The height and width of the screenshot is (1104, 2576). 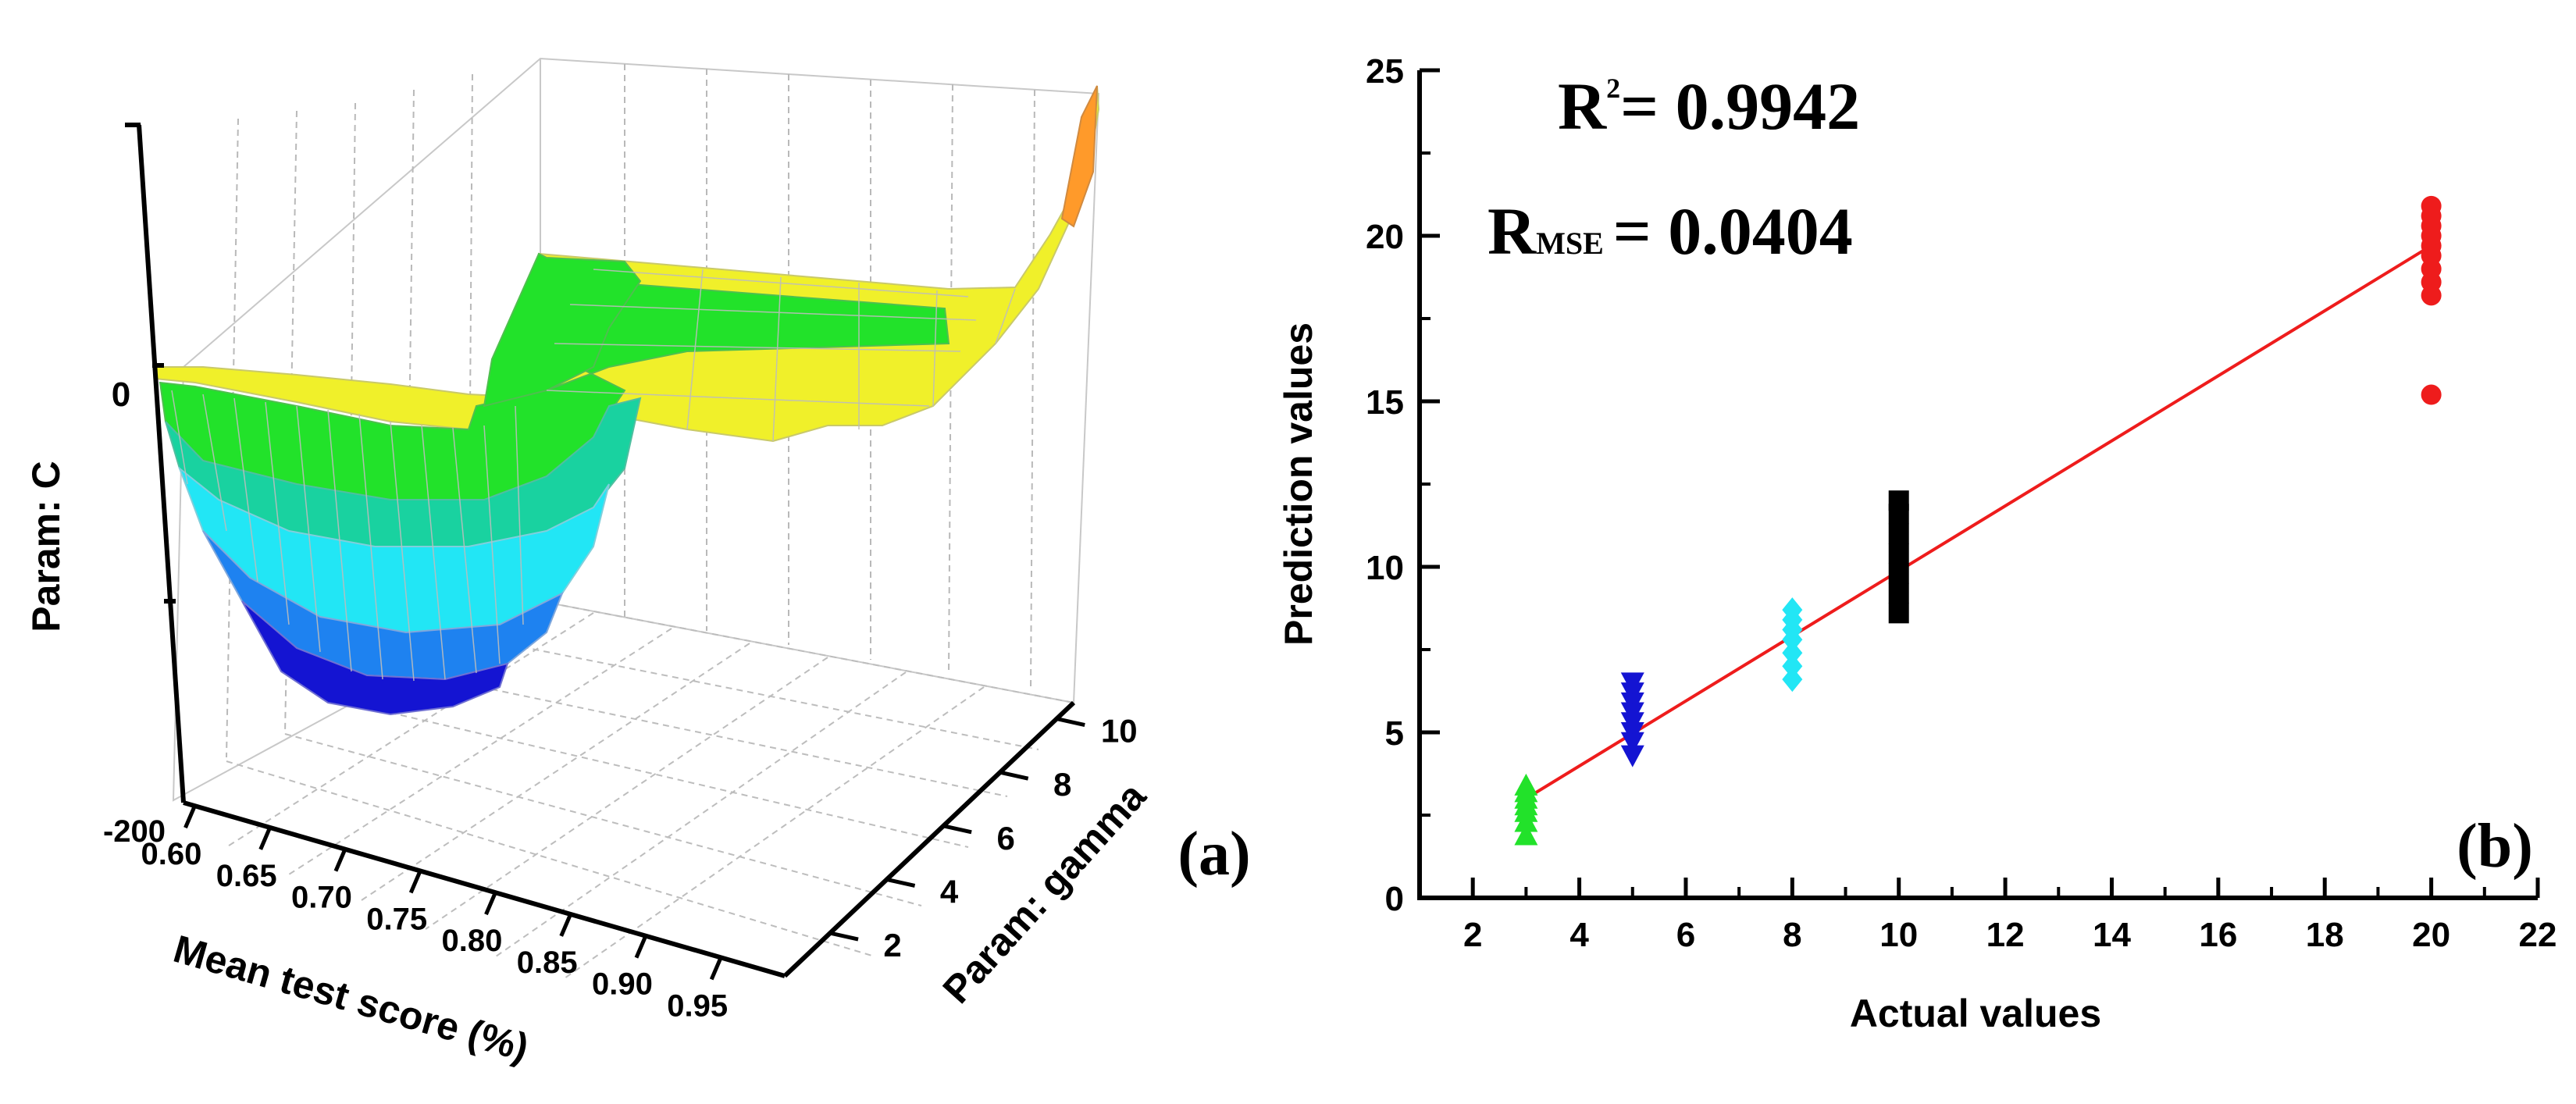 I want to click on z-tick-label-0: 0, so click(x=121, y=395).